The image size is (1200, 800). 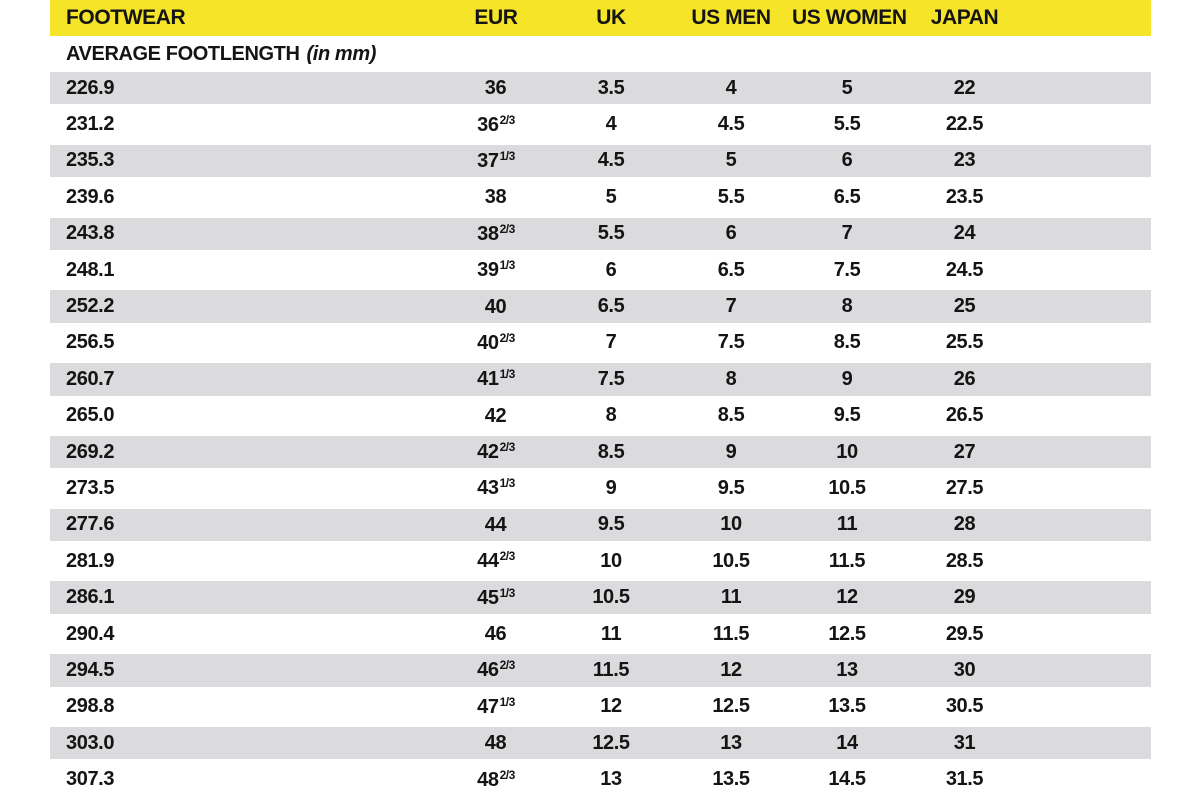 I want to click on cell-eur-size: 46, so click(x=495, y=634).